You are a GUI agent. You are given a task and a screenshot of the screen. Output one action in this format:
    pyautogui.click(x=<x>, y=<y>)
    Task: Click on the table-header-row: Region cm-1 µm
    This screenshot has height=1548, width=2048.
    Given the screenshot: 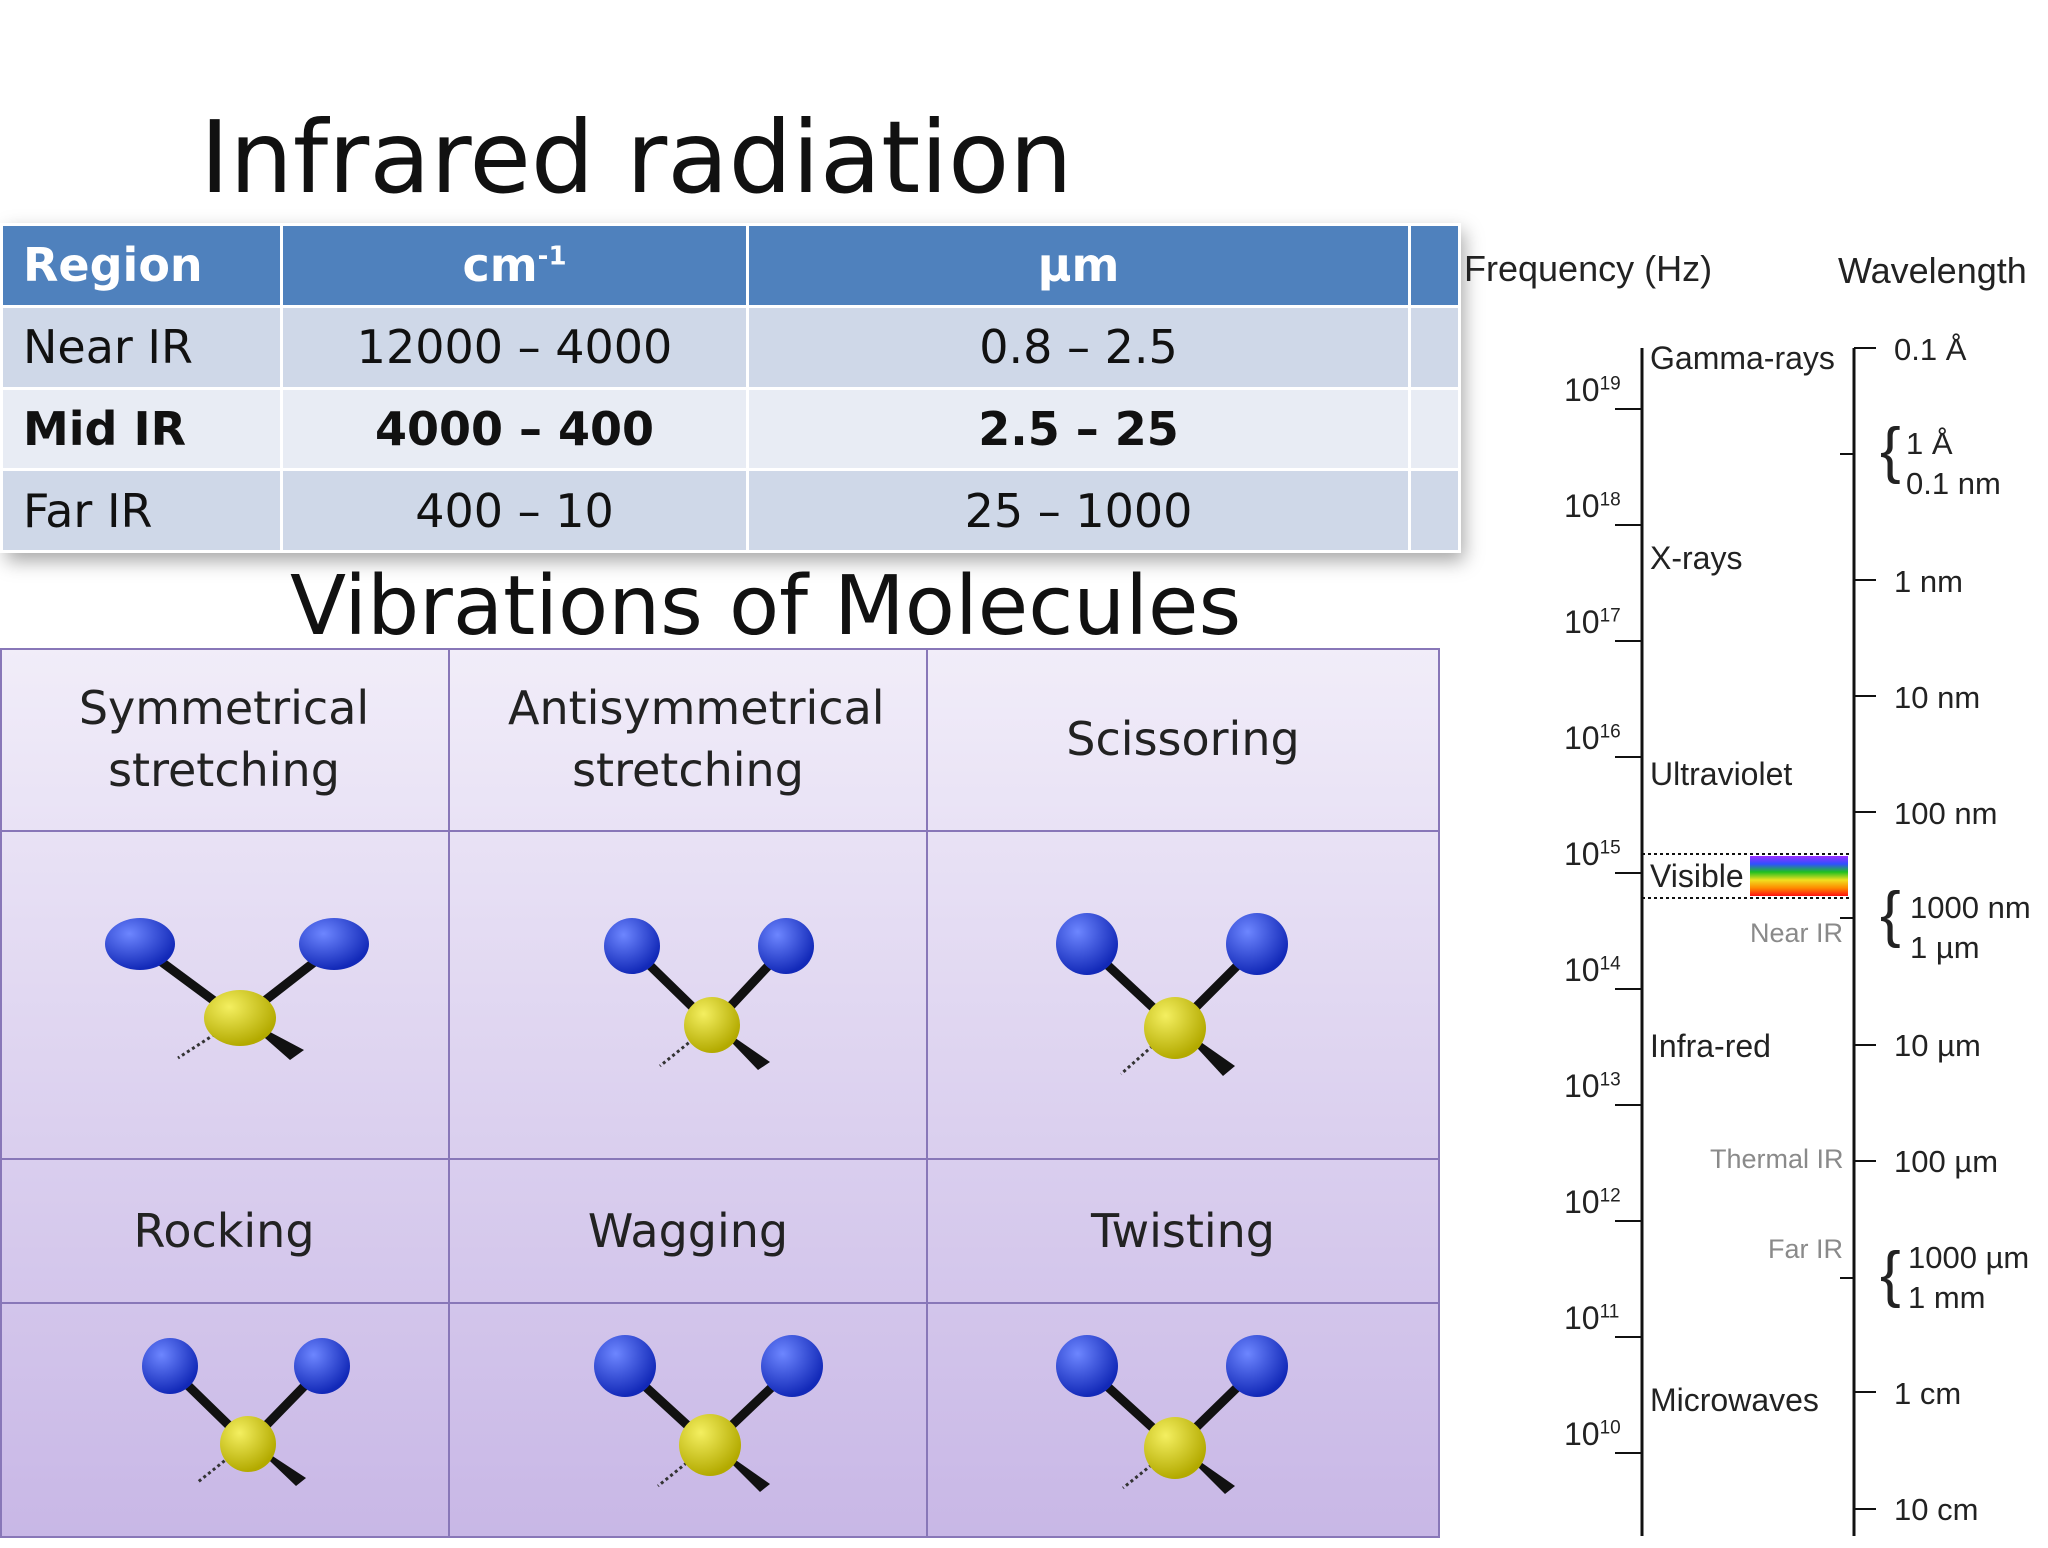 What is the action you would take?
    pyautogui.click(x=730, y=265)
    